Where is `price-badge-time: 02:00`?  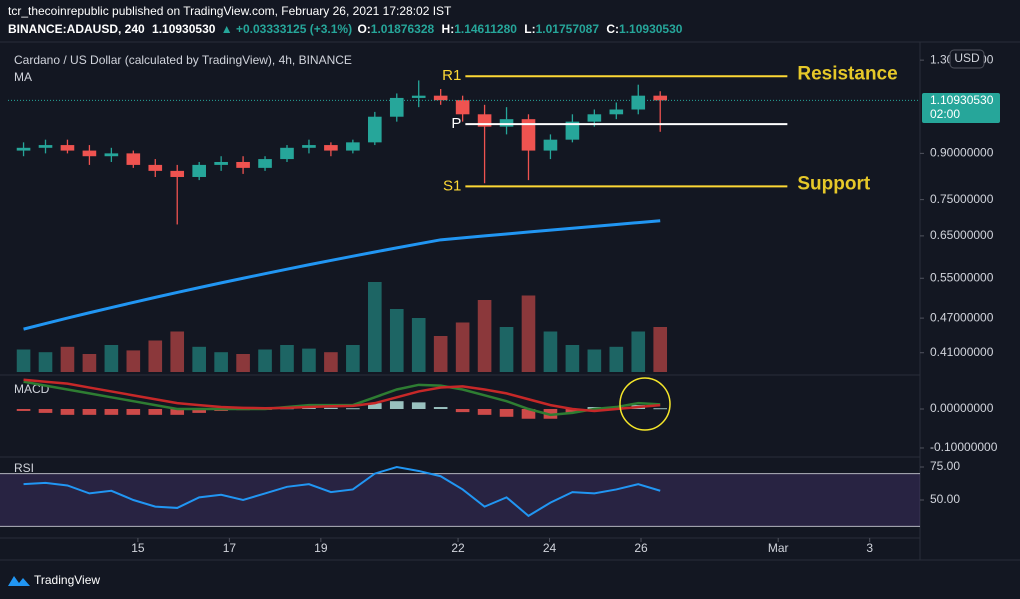 price-badge-time: 02:00 is located at coordinates (945, 114).